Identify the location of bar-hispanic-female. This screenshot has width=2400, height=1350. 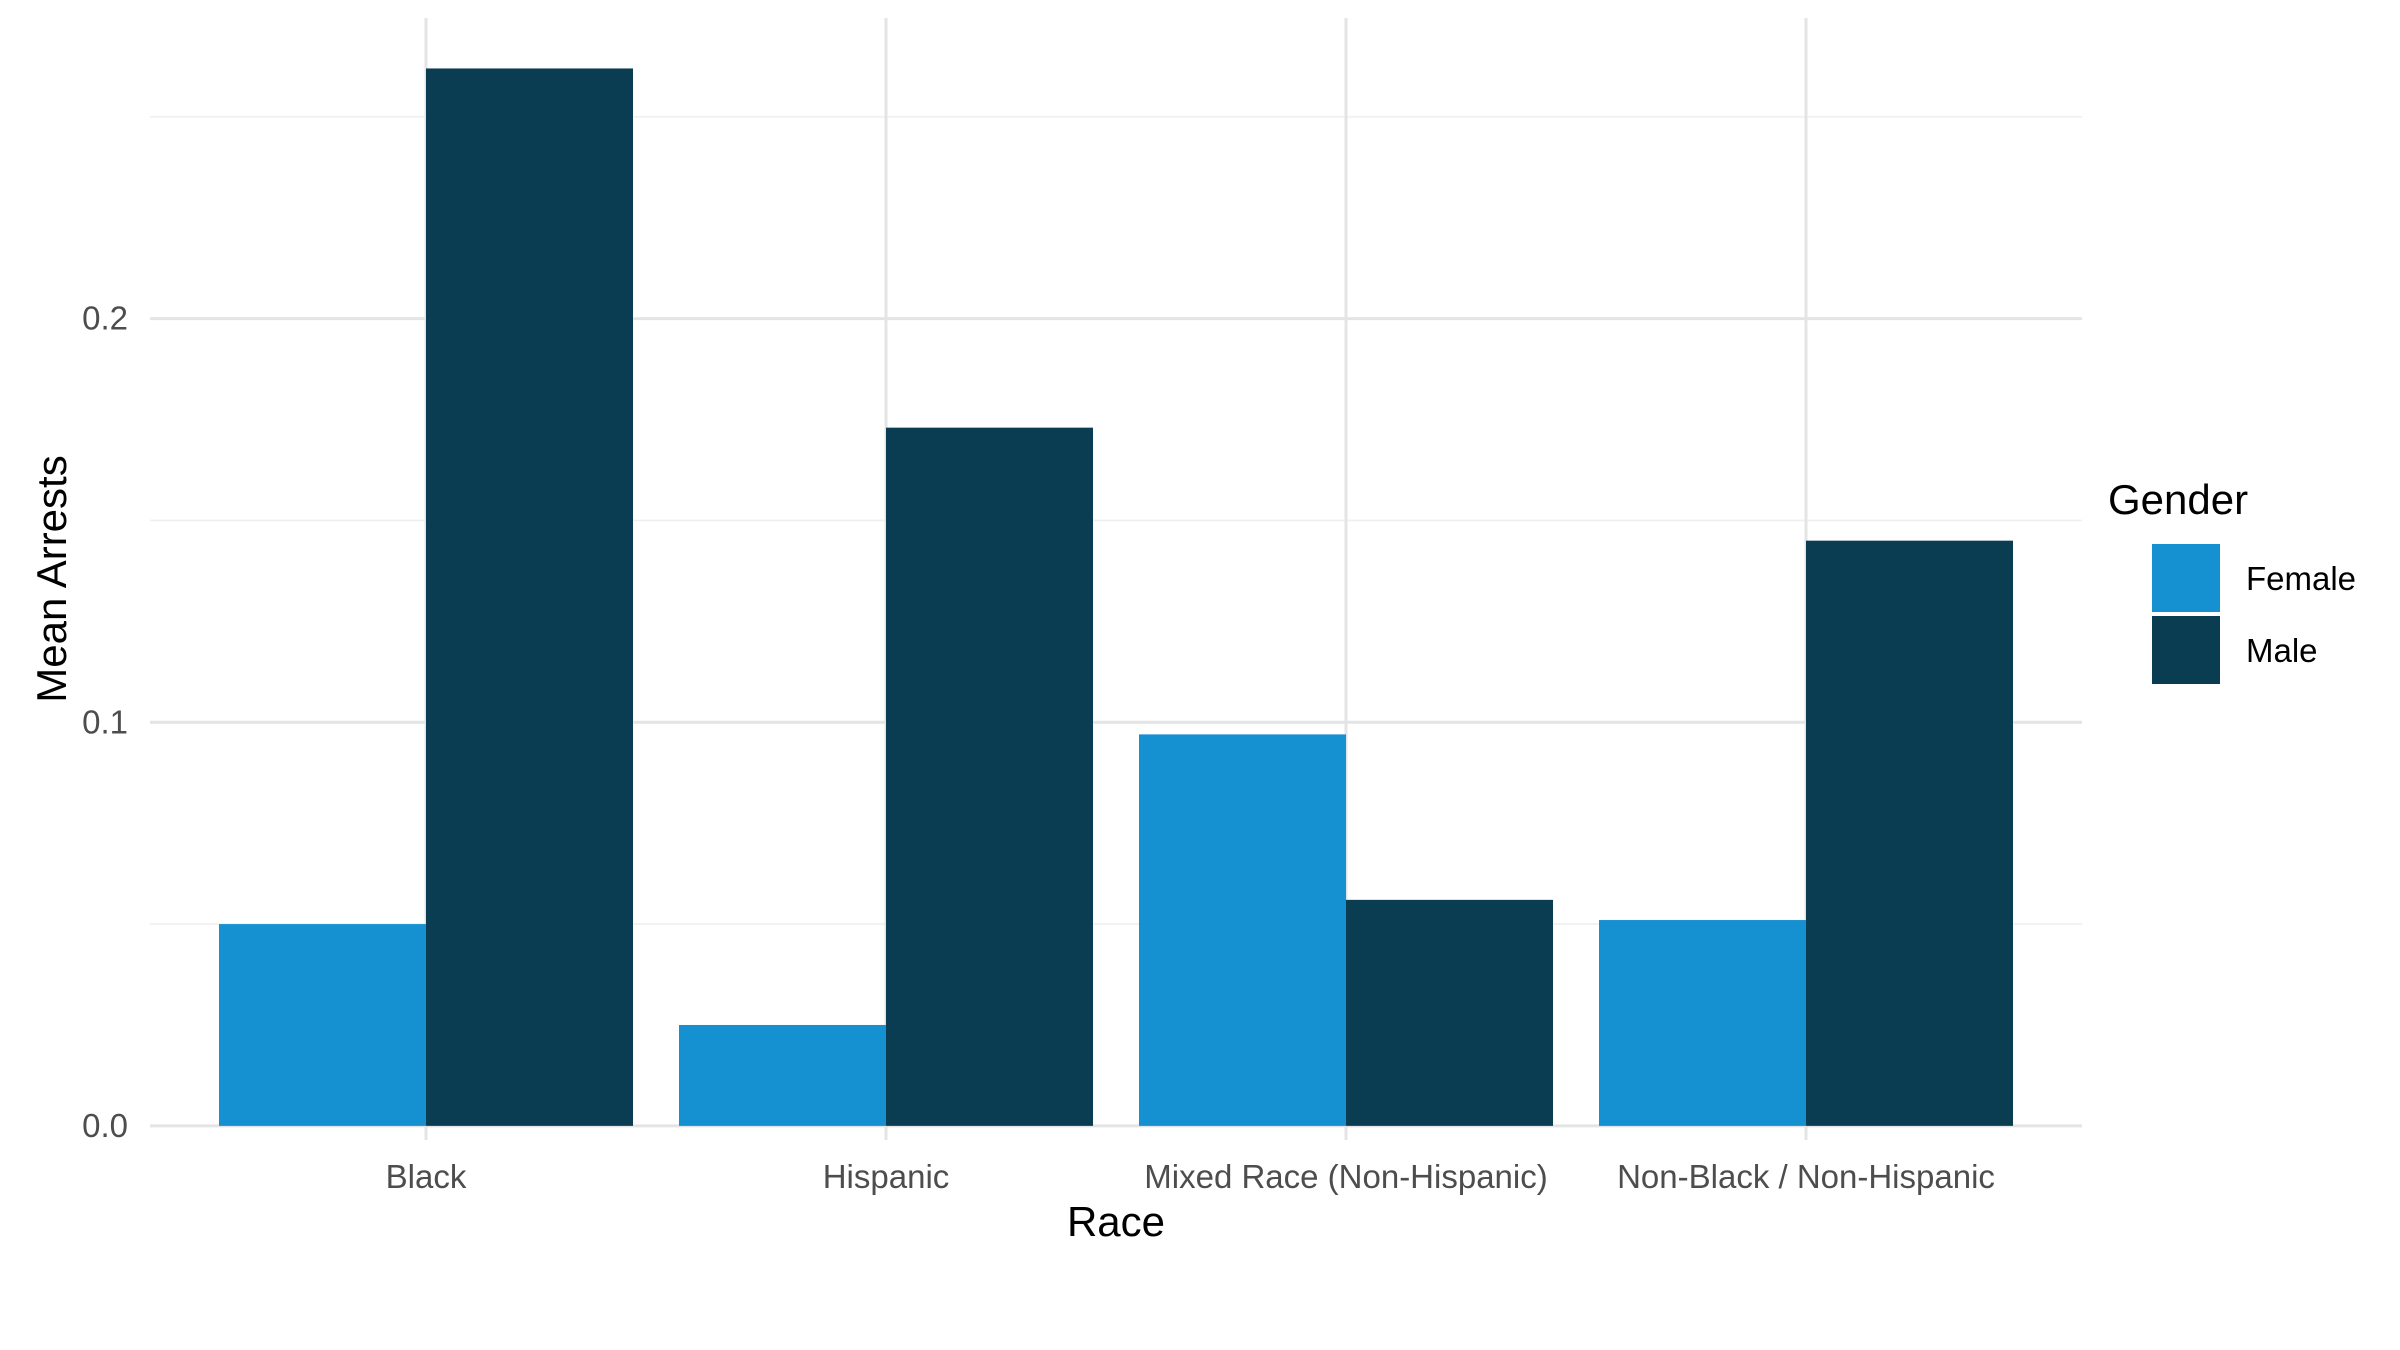
(782, 1075).